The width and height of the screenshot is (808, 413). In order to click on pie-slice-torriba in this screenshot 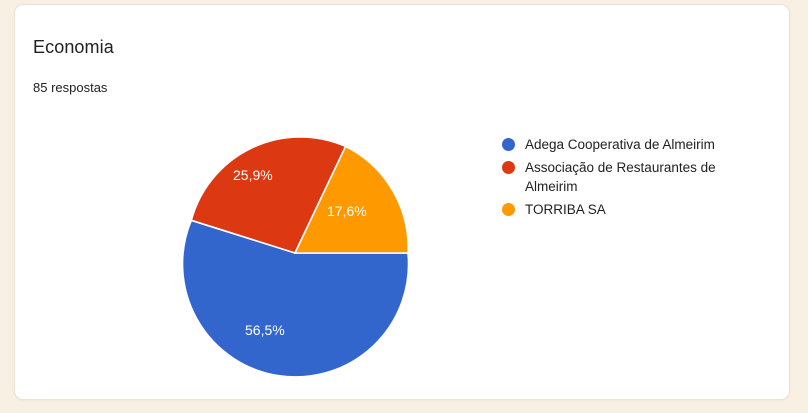, I will do `click(351, 199)`.